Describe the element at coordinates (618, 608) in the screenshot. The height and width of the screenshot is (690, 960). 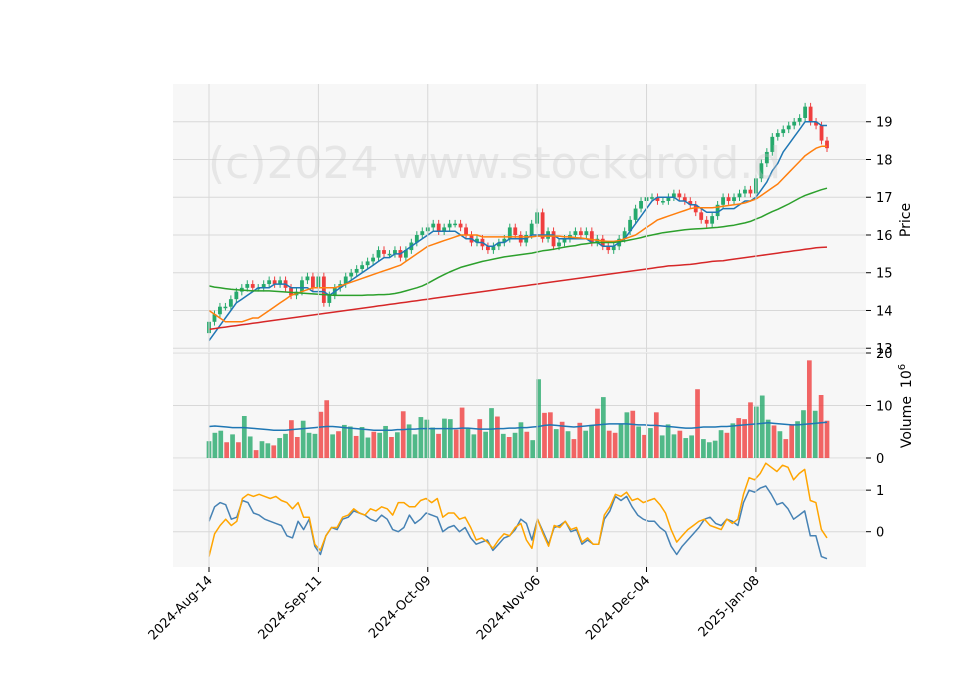
I see `x-tick-label: 2024-Dec-04` at that location.